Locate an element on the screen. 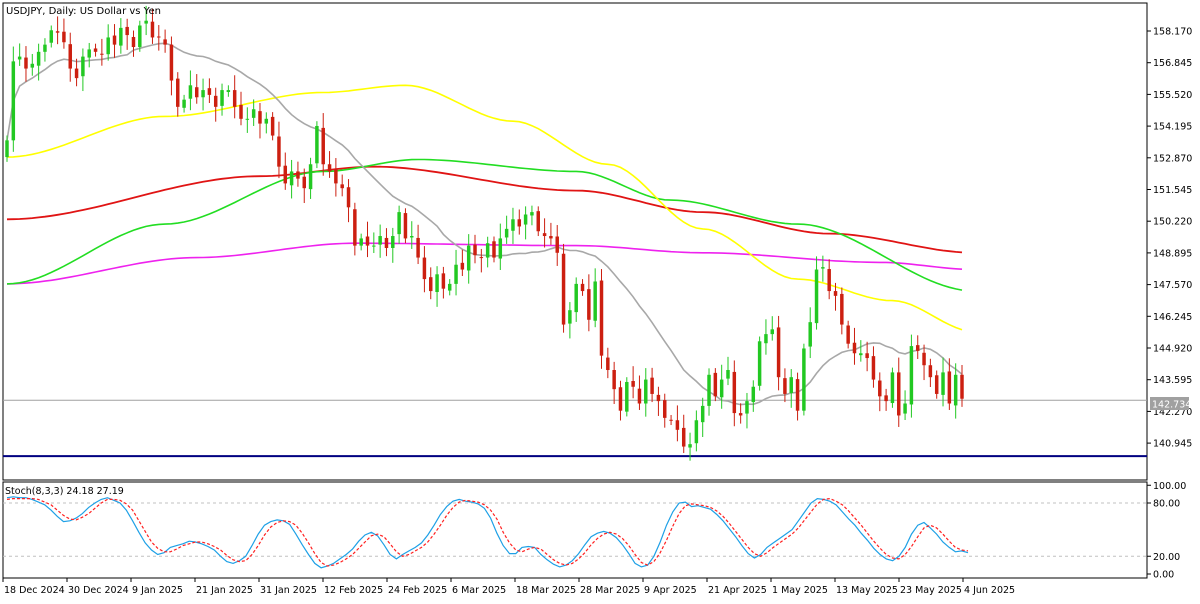  stoch-tick-label: 80.00 is located at coordinates (1166, 504).